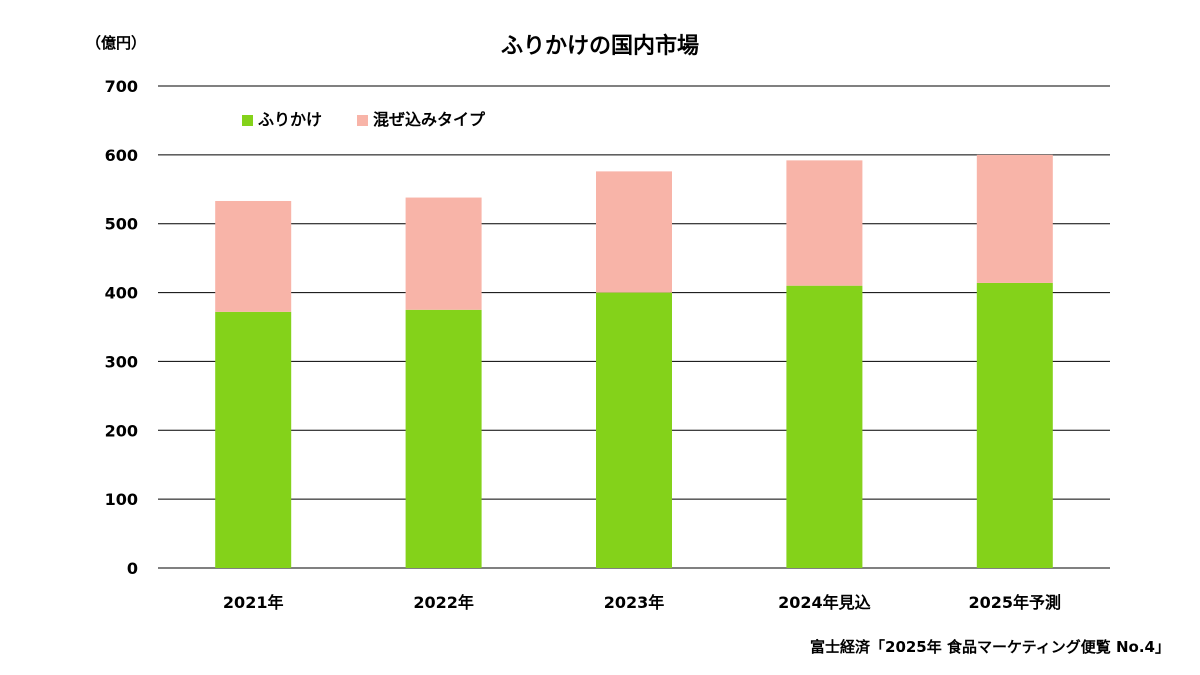 The width and height of the screenshot is (1200, 675). I want to click on legend: ふりかけ 混ぜ込みタイプ, so click(364, 119).